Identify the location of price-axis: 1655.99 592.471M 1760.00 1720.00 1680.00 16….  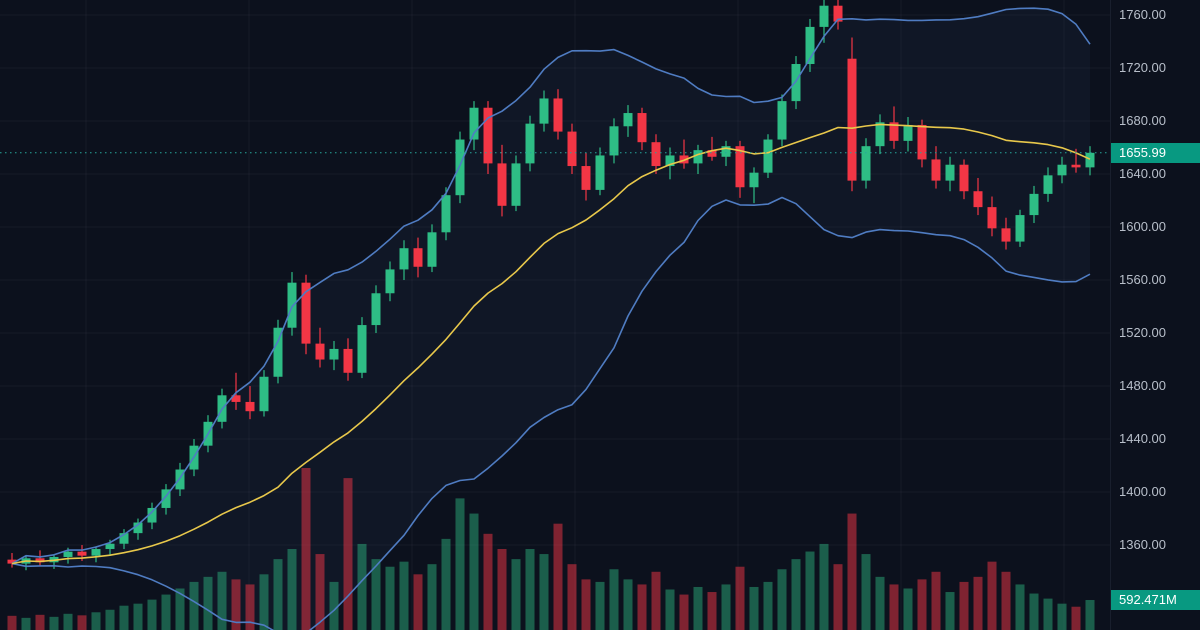
(1155, 315).